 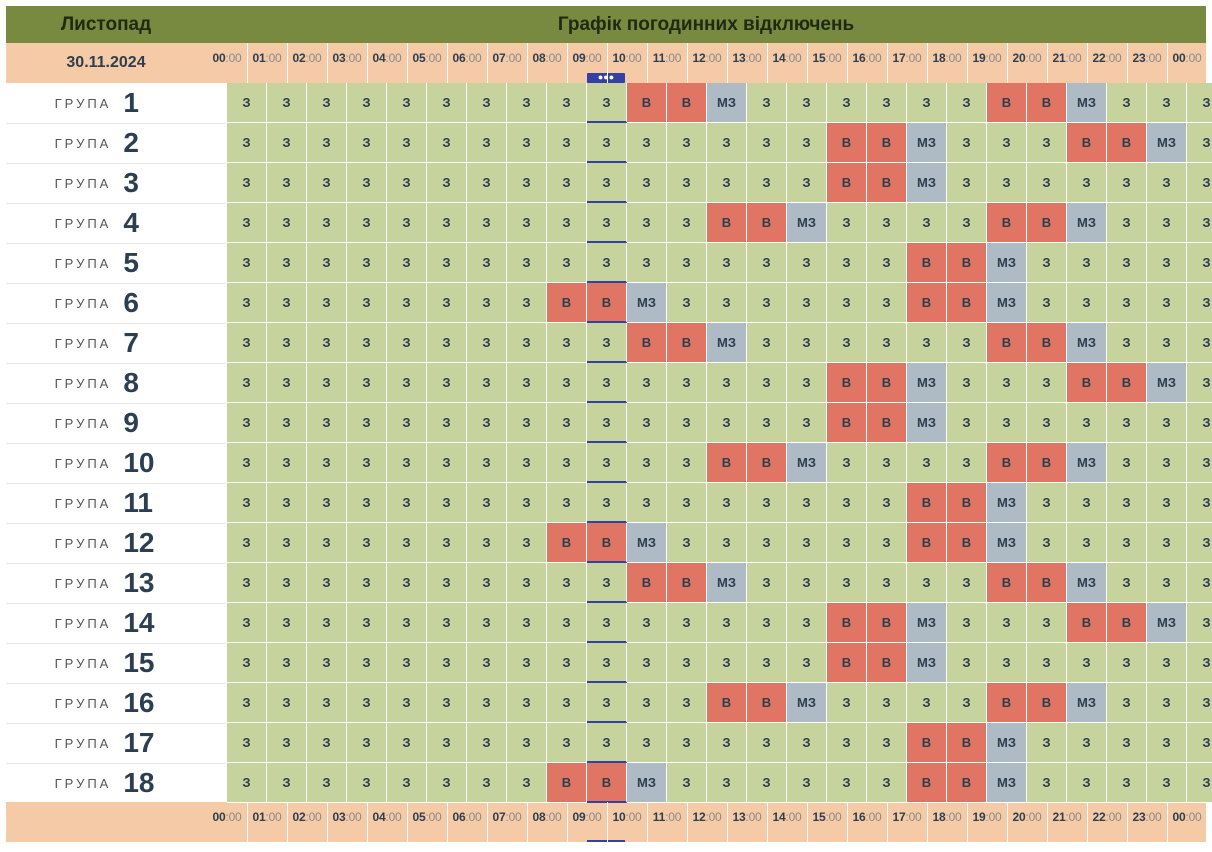 What do you see at coordinates (106, 623) in the screenshot?
I see `group-label: ГРУПА 14` at bounding box center [106, 623].